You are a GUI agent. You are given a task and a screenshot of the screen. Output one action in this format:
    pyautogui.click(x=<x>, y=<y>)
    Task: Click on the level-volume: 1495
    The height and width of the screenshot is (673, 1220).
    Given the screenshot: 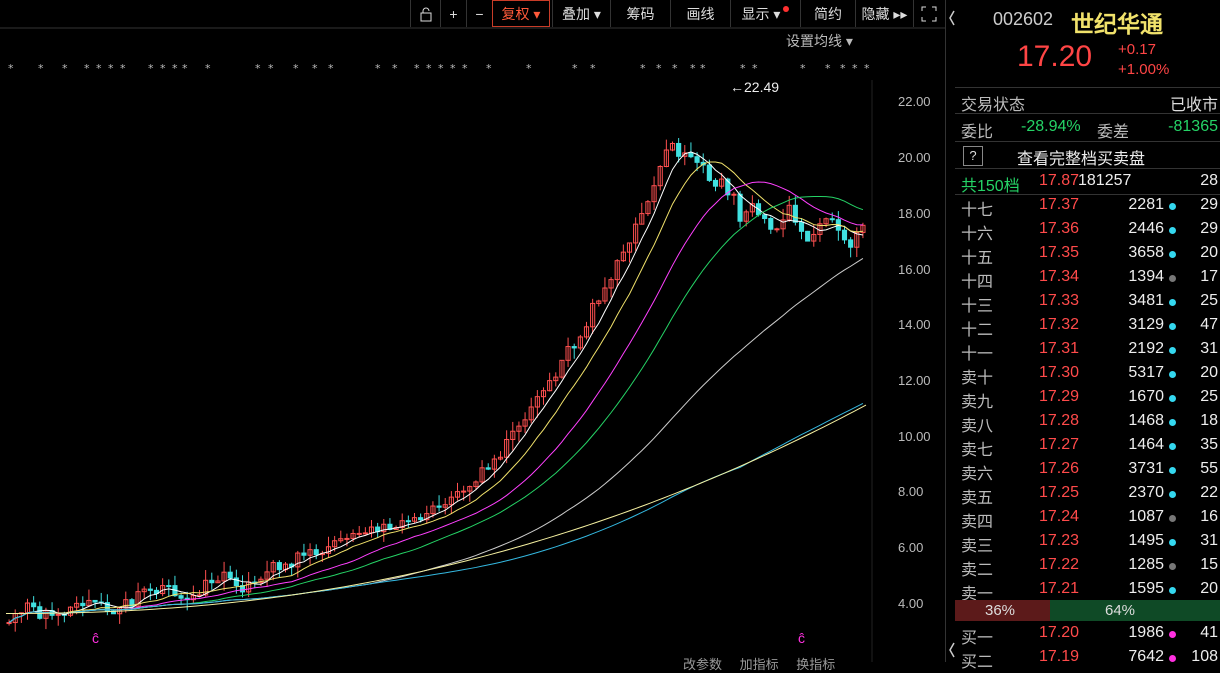 What is the action you would take?
    pyautogui.click(x=1146, y=540)
    